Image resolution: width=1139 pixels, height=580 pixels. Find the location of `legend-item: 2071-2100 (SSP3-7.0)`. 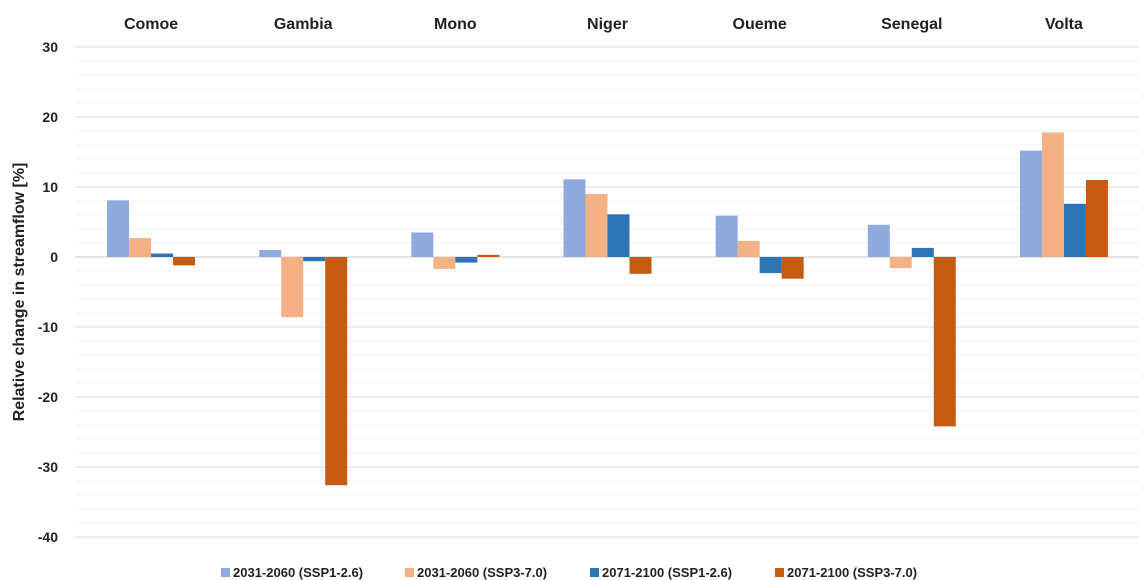

legend-item: 2071-2100 (SSP3-7.0) is located at coordinates (846, 572).